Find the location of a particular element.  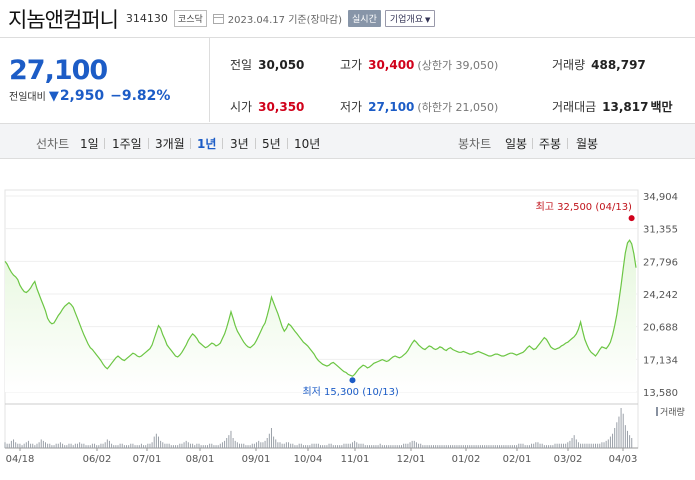

tab-candle-weekly: 주봉 is located at coordinates (550, 144).